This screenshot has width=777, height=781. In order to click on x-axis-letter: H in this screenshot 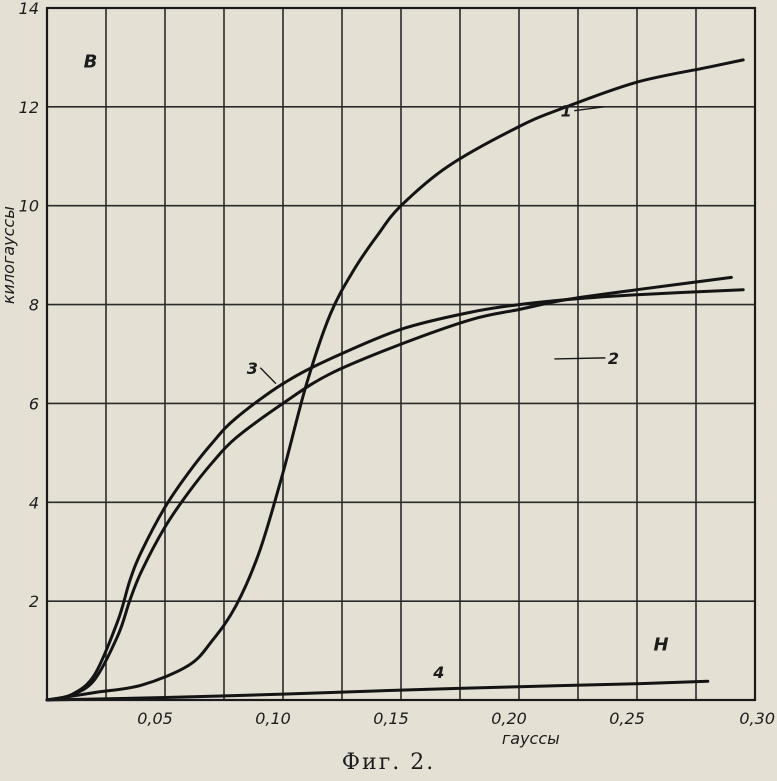, I will do `click(661, 645)`.